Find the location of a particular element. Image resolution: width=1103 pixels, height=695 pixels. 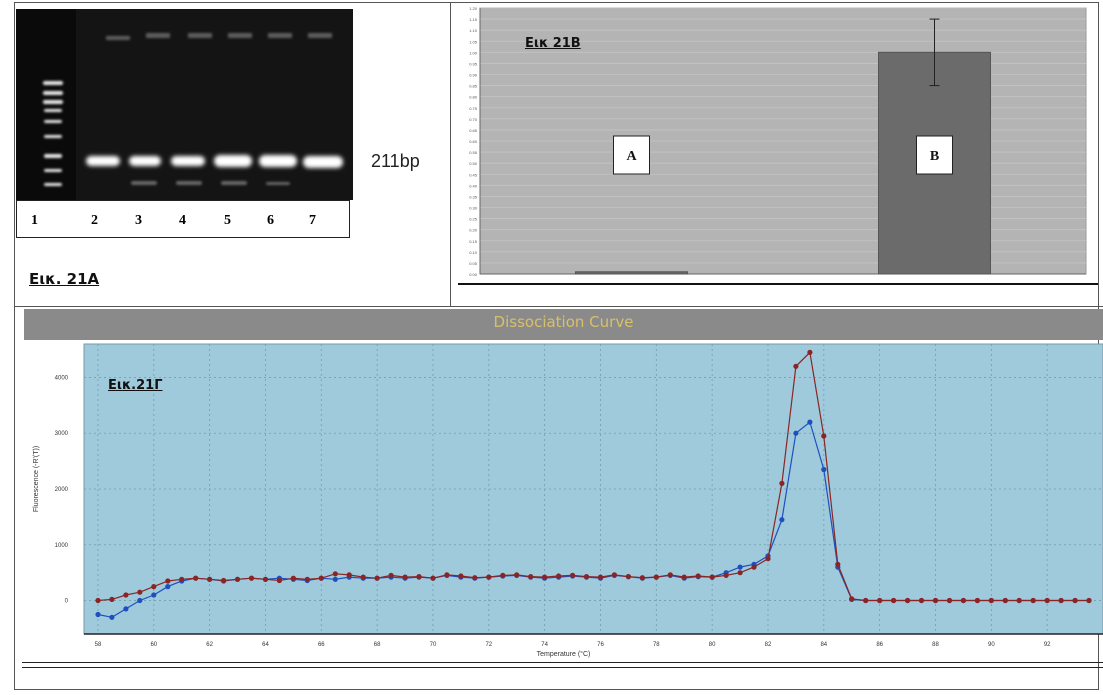

y-tick-label: 0 is located at coordinates (67, 602).